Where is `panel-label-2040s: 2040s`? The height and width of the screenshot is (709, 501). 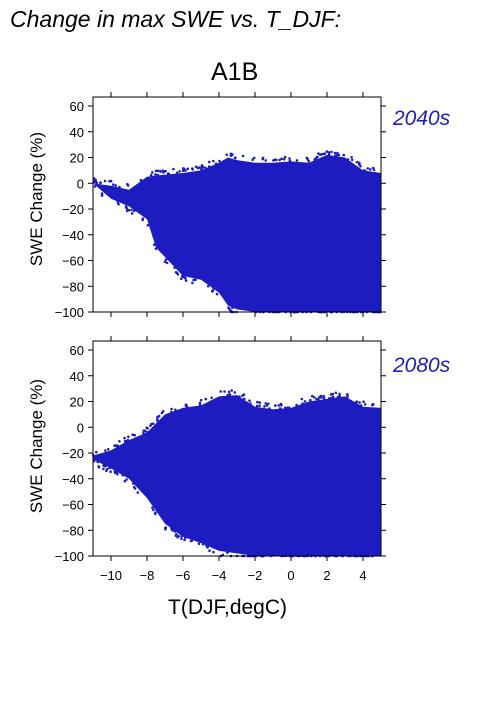
panel-label-2040s: 2040s is located at coordinates (422, 118).